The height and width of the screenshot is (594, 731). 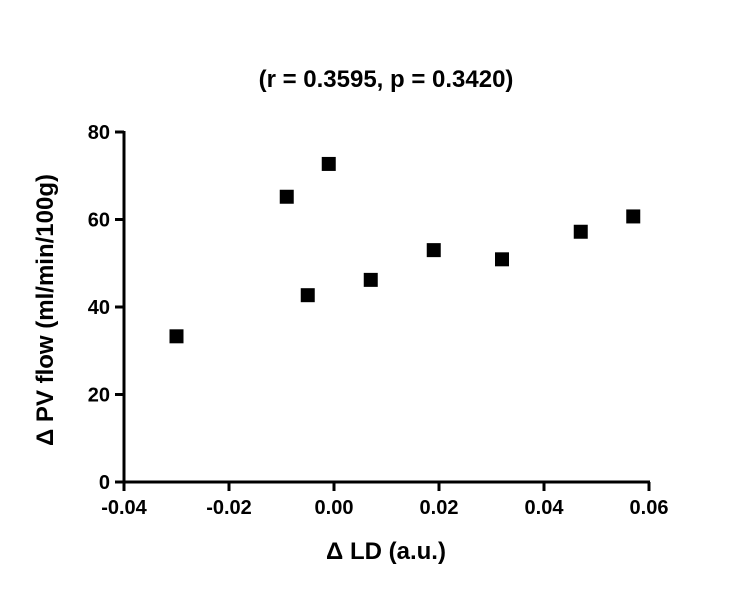 I want to click on y-tick-label: 20, so click(x=99, y=396).